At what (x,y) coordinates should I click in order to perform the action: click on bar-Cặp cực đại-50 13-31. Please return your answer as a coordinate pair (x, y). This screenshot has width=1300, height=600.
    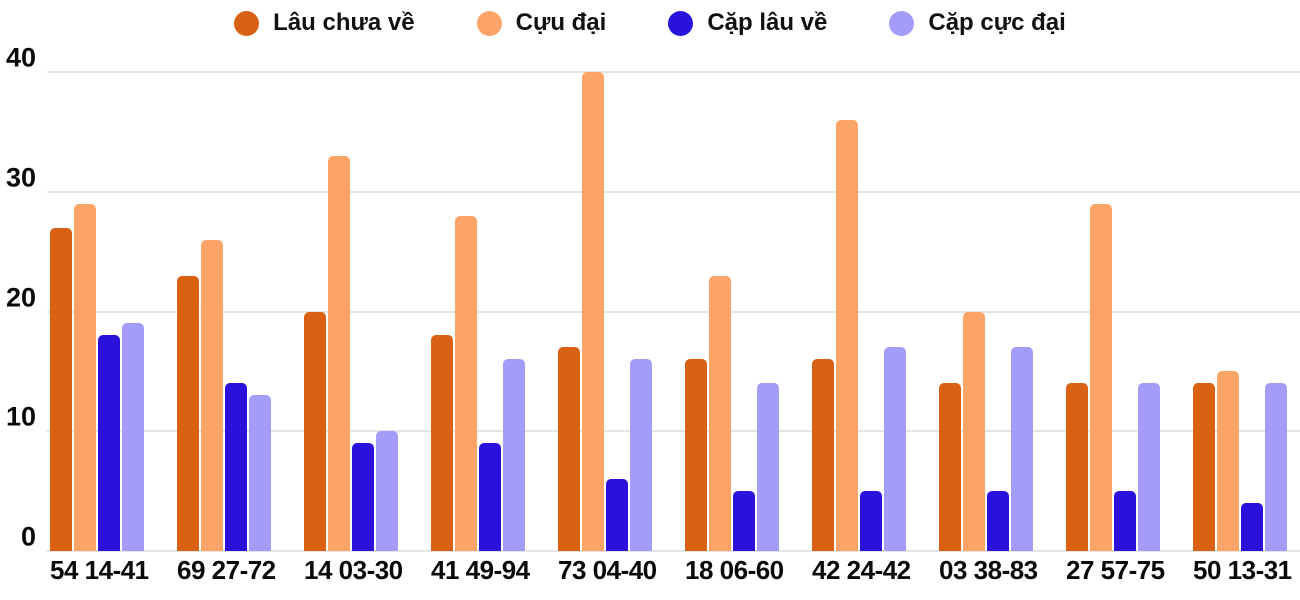
    Looking at the image, I should click on (1276, 467).